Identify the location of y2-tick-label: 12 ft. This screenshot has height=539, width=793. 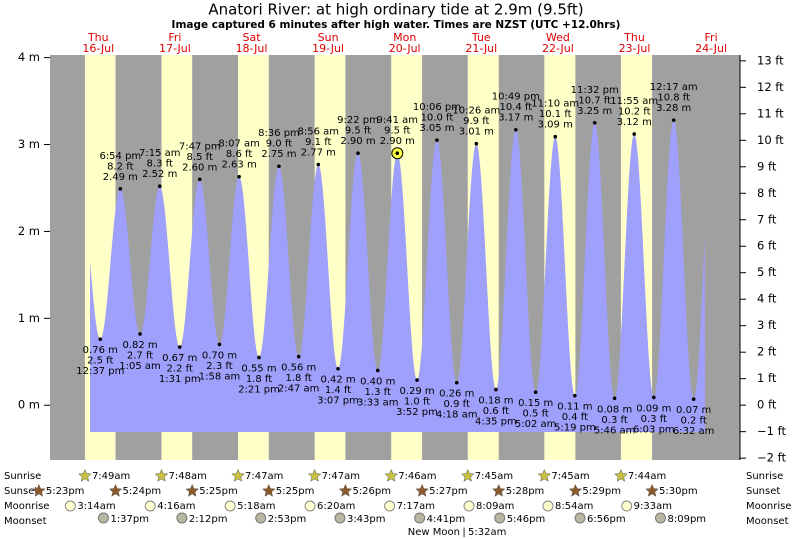
(770, 87).